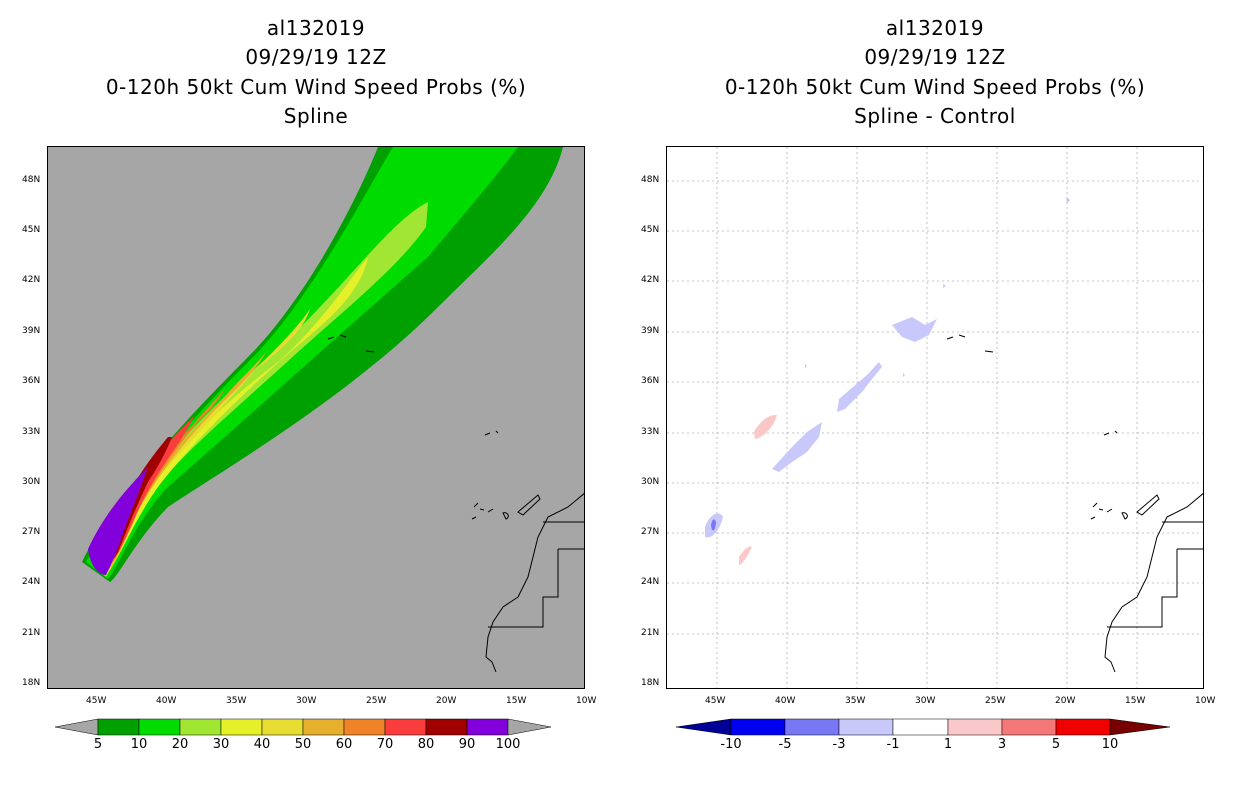 The image size is (1236, 800). Describe the element at coordinates (77, 727) in the screenshot. I see `left-colorbar-min-arrow` at that location.